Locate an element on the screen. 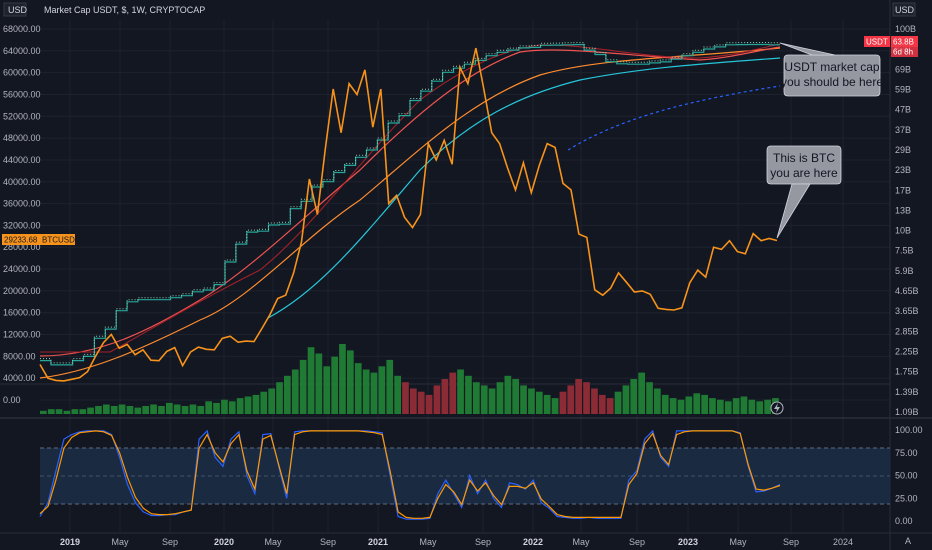 The width and height of the screenshot is (932, 550). btc-price-tag: 29233.68 BTCUSD is located at coordinates (38, 239).